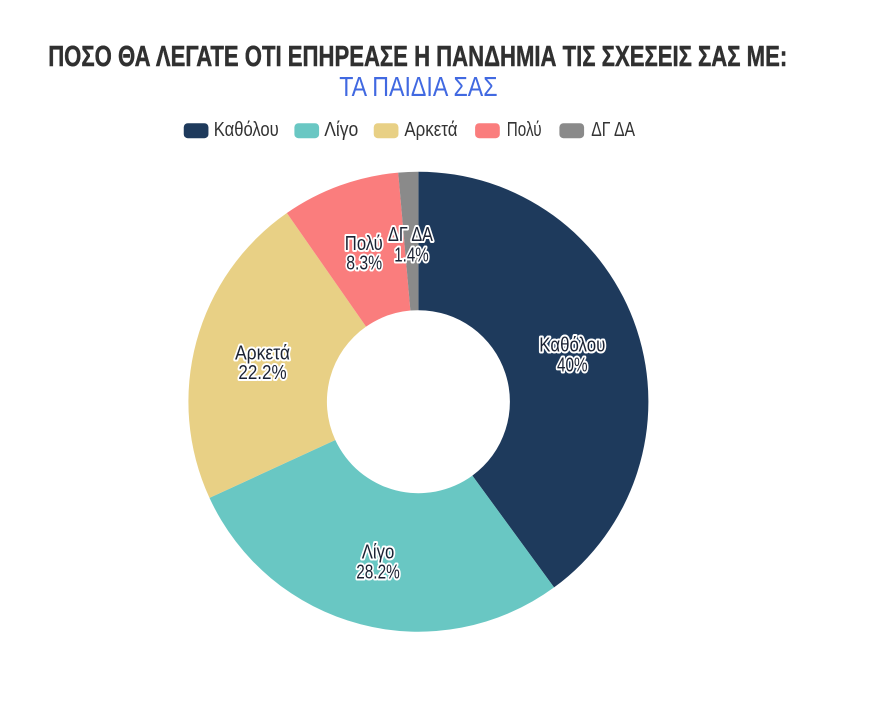 The image size is (880, 716). What do you see at coordinates (262, 373) in the screenshot?
I see `svg-text: 22.2%` at bounding box center [262, 373].